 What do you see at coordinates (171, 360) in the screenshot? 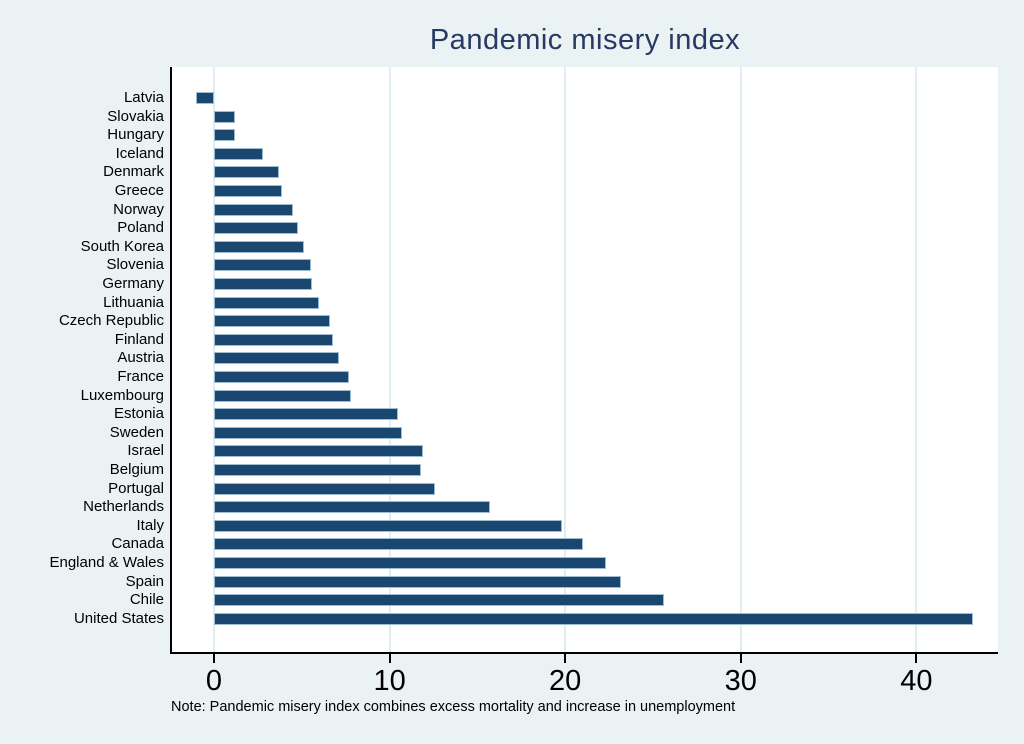
I see `y-axis-line` at bounding box center [171, 360].